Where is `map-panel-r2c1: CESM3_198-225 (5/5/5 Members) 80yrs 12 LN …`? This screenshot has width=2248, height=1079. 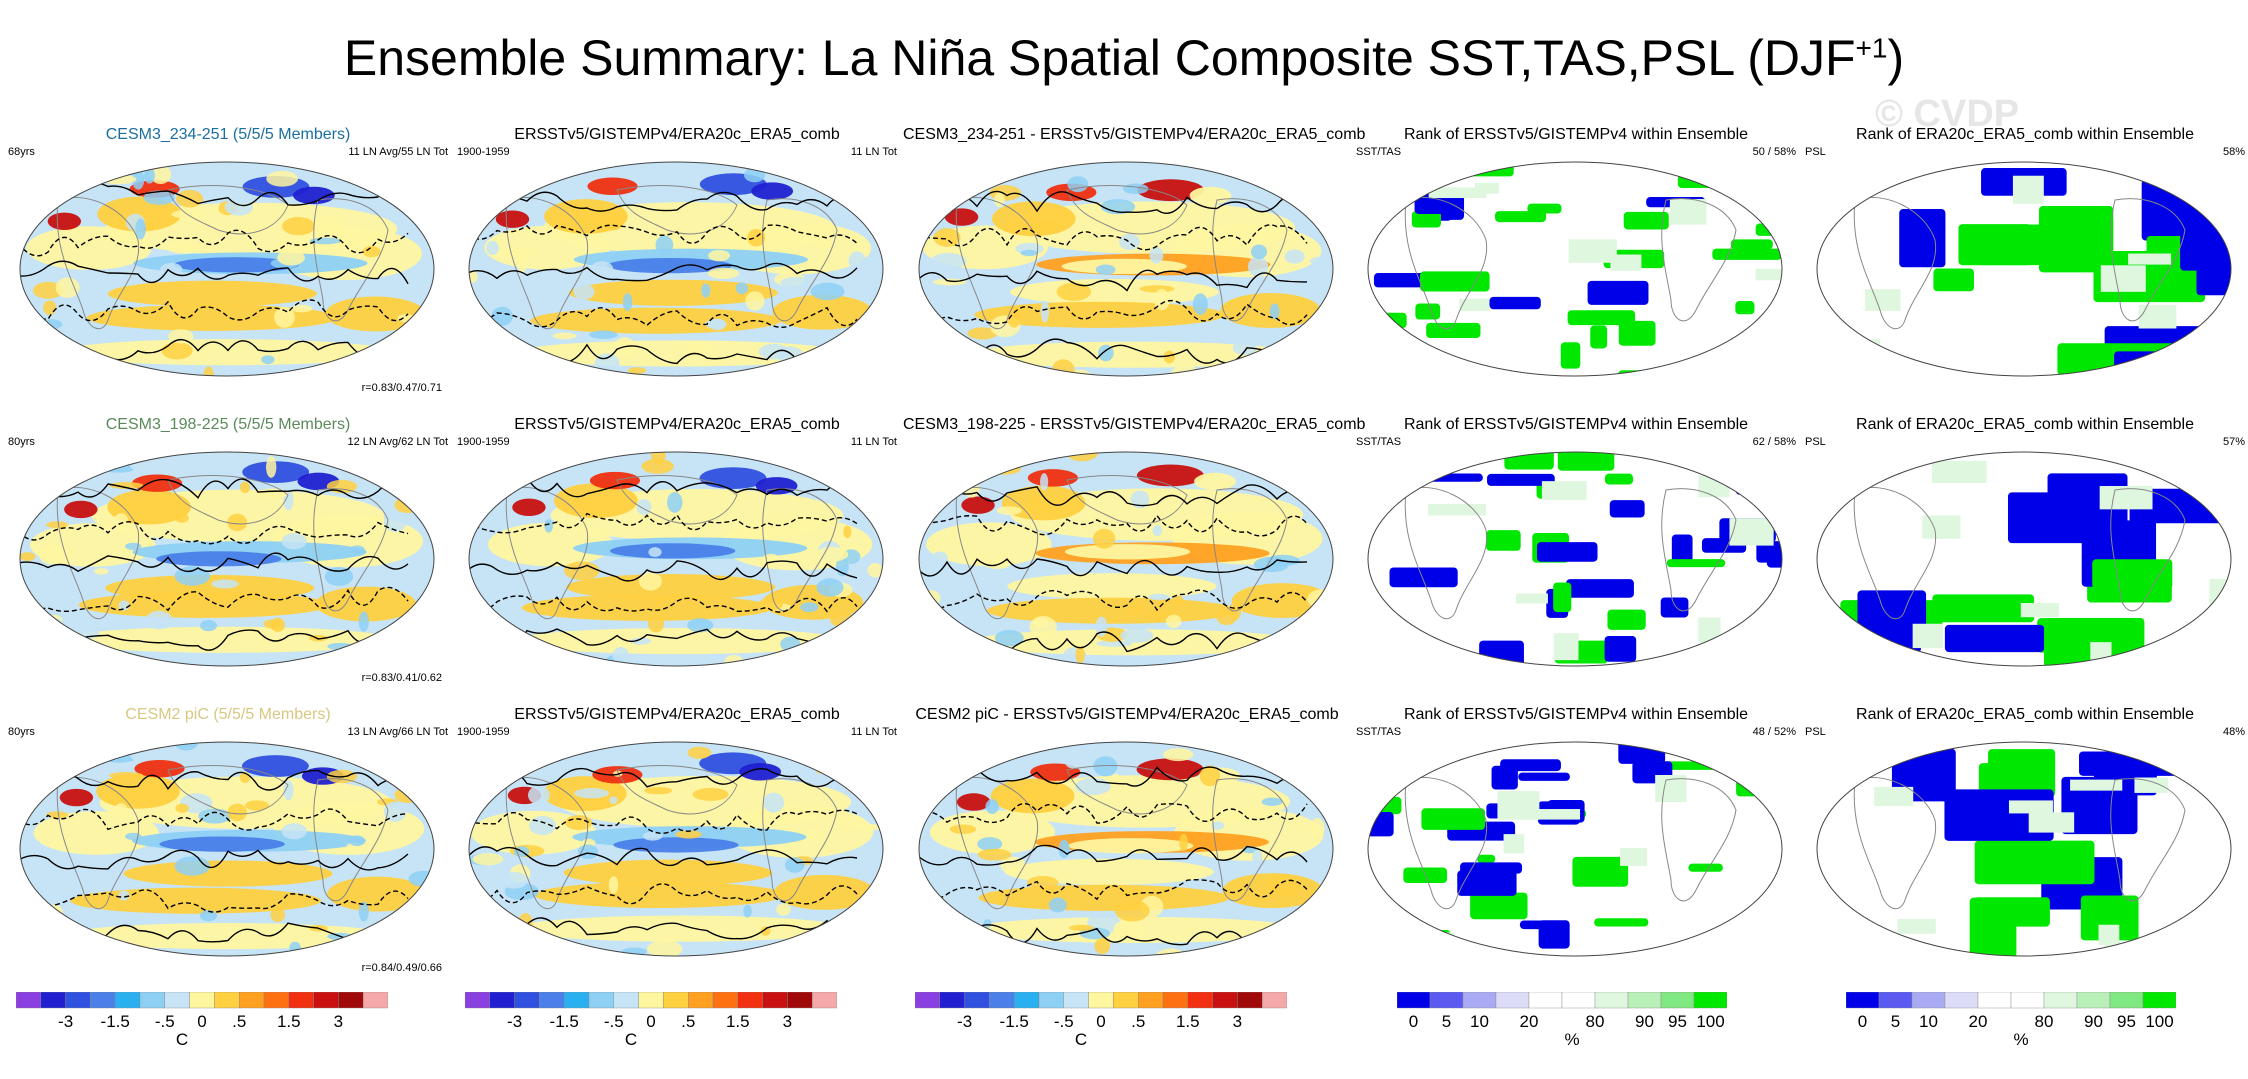
map-panel-r2c1: CESM3_198-225 (5/5/5 Members) 80yrs 12 LN … is located at coordinates (228, 561).